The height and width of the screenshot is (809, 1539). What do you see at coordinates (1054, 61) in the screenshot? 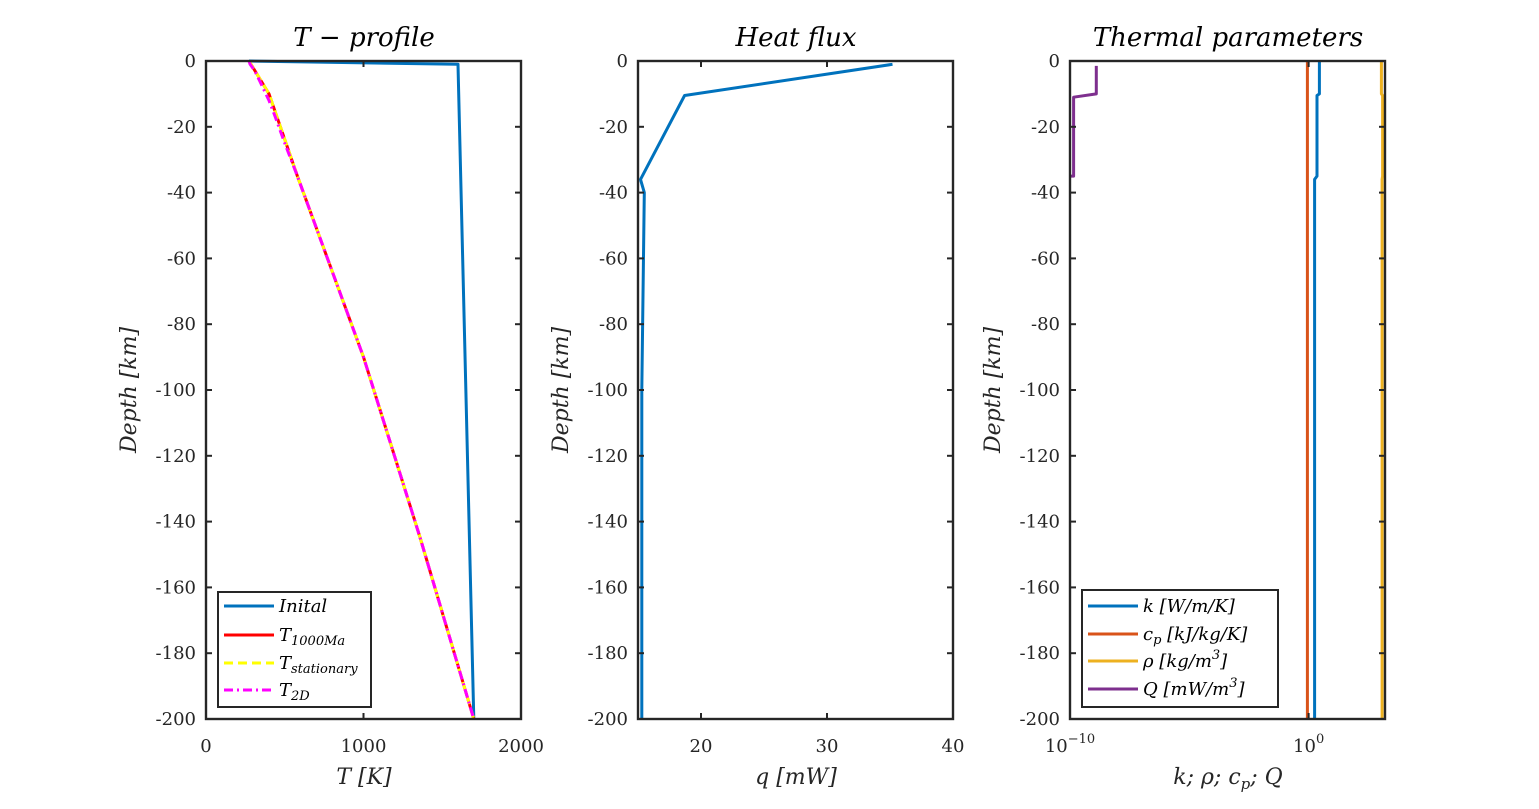
I see `panel-3-ytick-label: 0` at bounding box center [1054, 61].